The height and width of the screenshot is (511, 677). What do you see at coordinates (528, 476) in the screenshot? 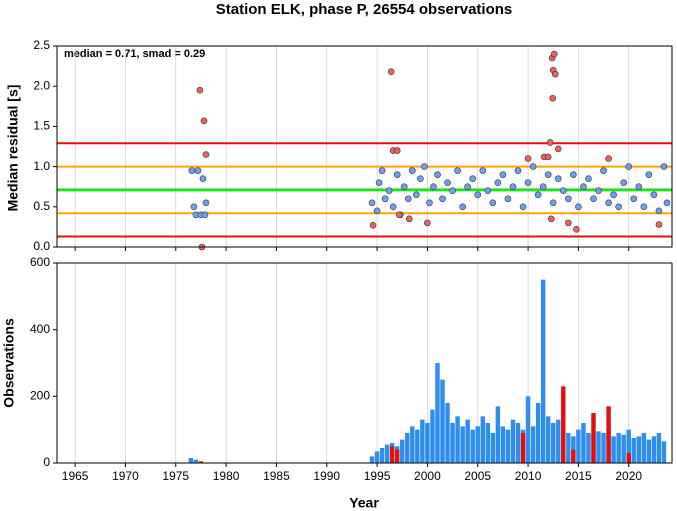
I see `x-tick-label: 2010` at bounding box center [528, 476].